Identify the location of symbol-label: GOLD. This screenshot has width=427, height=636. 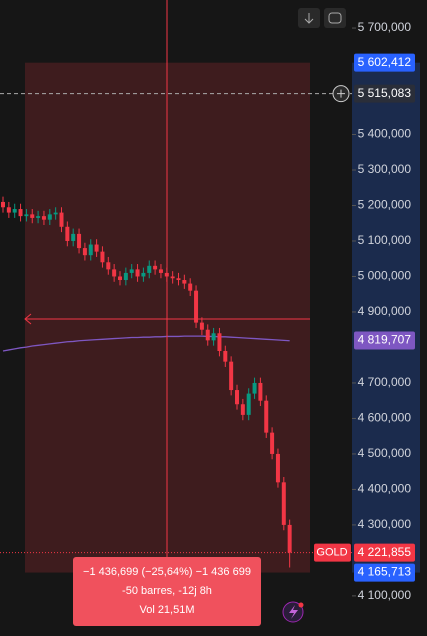
(331, 553).